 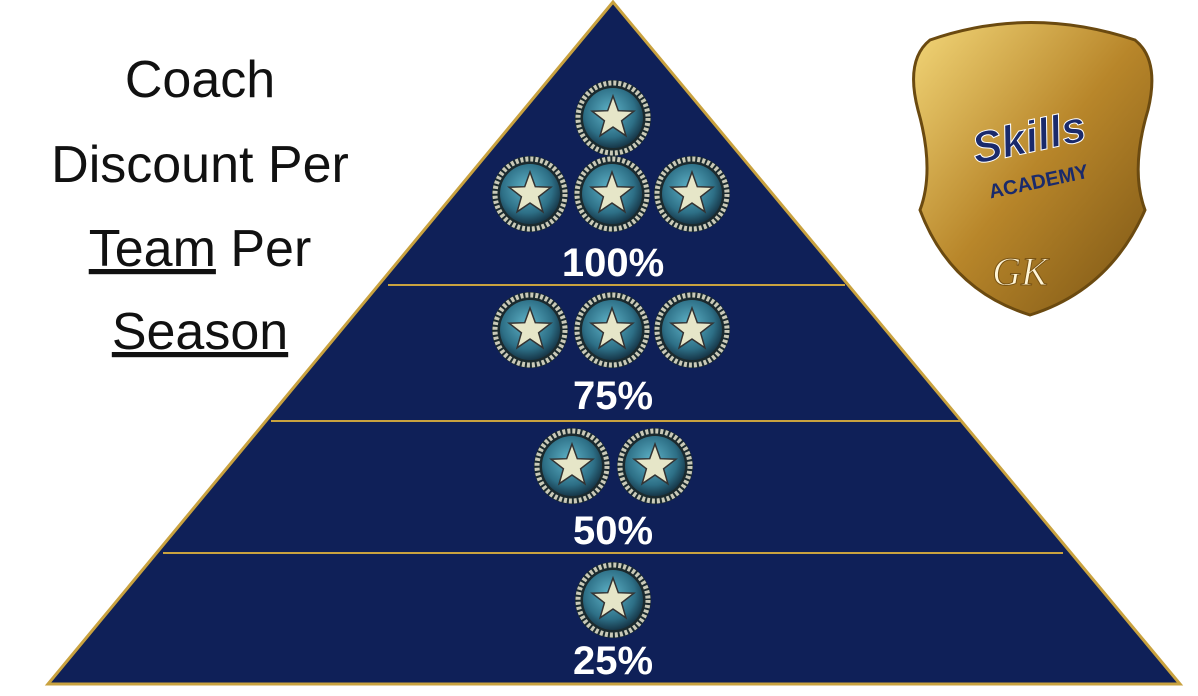 What do you see at coordinates (152, 249) in the screenshot?
I see `title-word: Team` at bounding box center [152, 249].